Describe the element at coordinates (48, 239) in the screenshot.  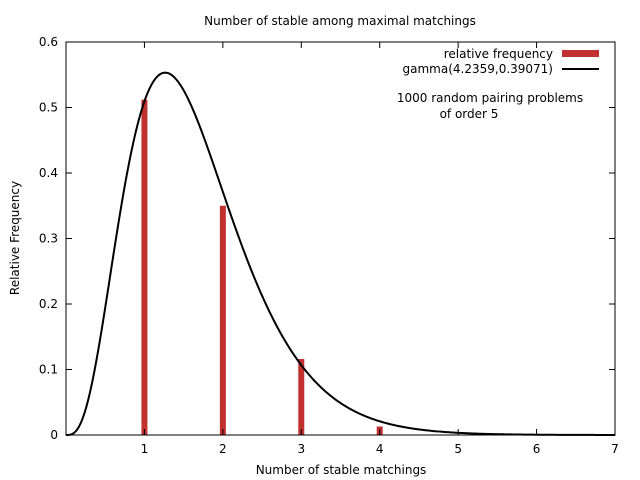
I see `y-tick-label-0.3: 0.3` at that location.